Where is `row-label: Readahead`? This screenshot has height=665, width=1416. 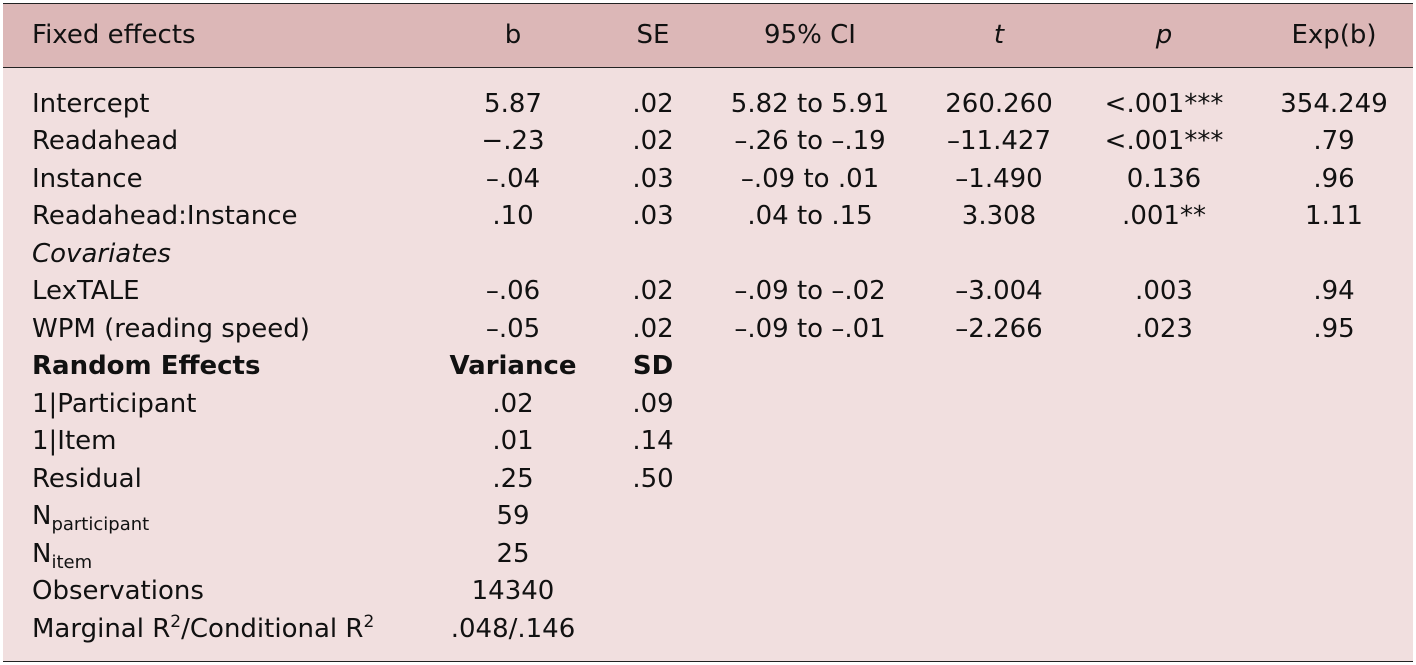
row-label: Readahead is located at coordinates (105, 141).